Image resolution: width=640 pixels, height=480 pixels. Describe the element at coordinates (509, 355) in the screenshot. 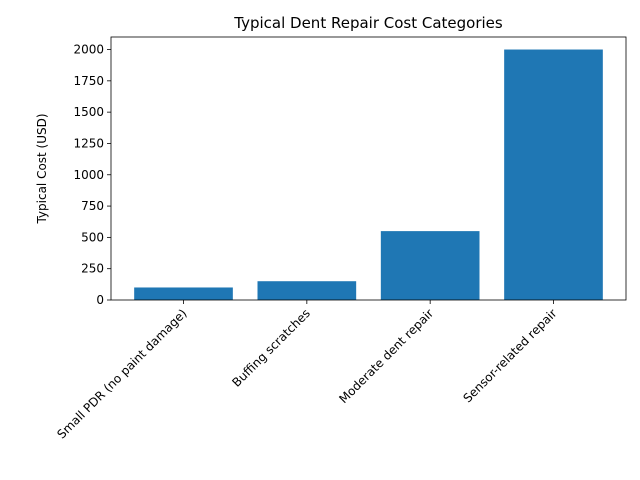

I see `x-tick-label: Sensor-related repair` at that location.